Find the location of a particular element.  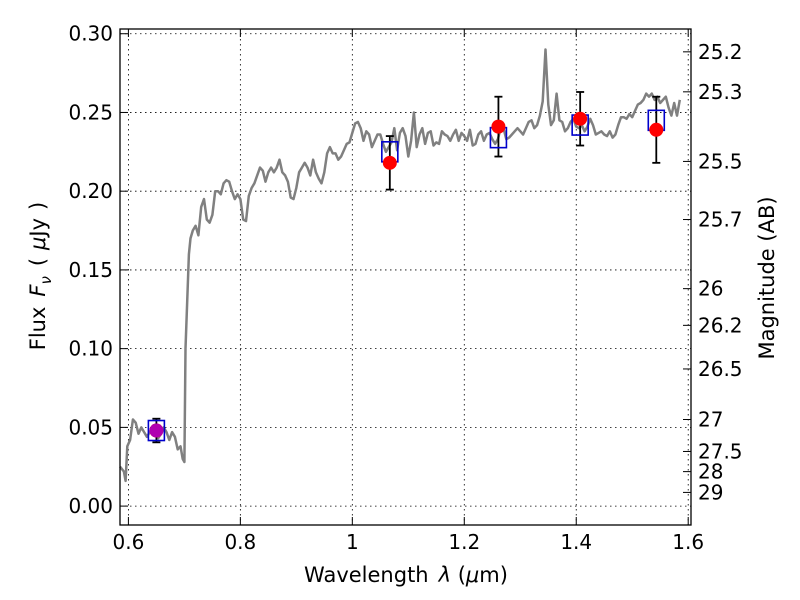

right-tick-label: 29 is located at coordinates (710, 492).